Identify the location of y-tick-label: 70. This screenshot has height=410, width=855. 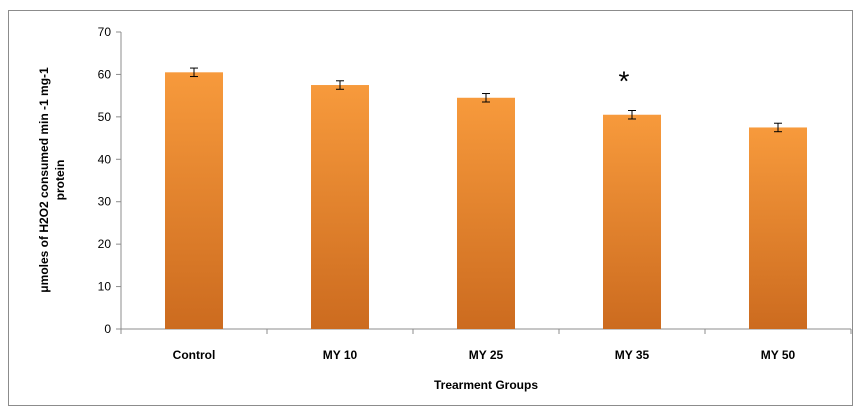
(105, 32).